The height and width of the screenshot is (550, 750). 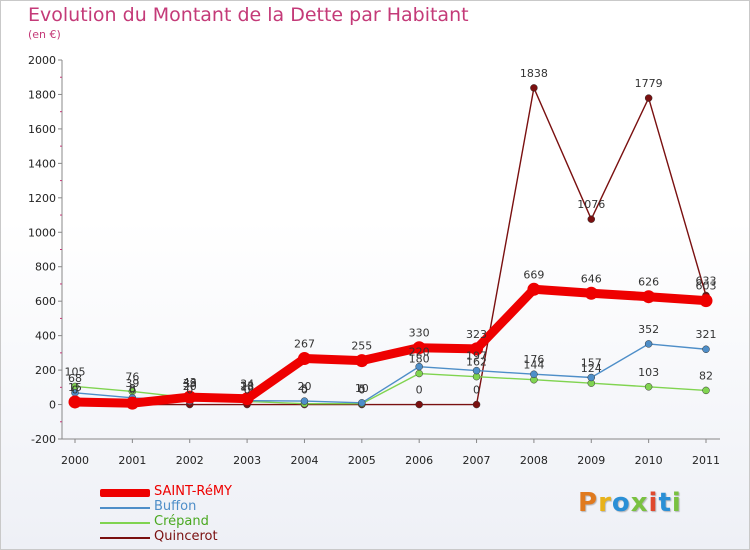 I want to click on data-label-s3-2000: 0, so click(x=75, y=390).